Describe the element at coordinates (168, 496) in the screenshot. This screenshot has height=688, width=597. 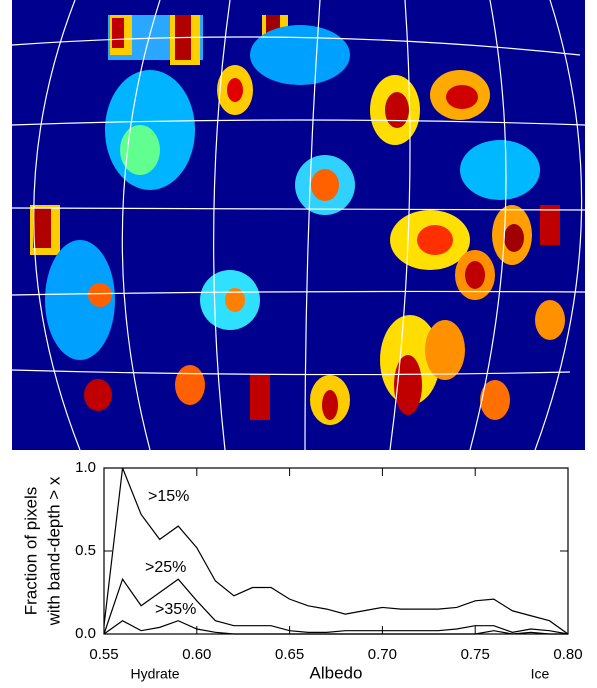
I see `series-label: >15%` at that location.